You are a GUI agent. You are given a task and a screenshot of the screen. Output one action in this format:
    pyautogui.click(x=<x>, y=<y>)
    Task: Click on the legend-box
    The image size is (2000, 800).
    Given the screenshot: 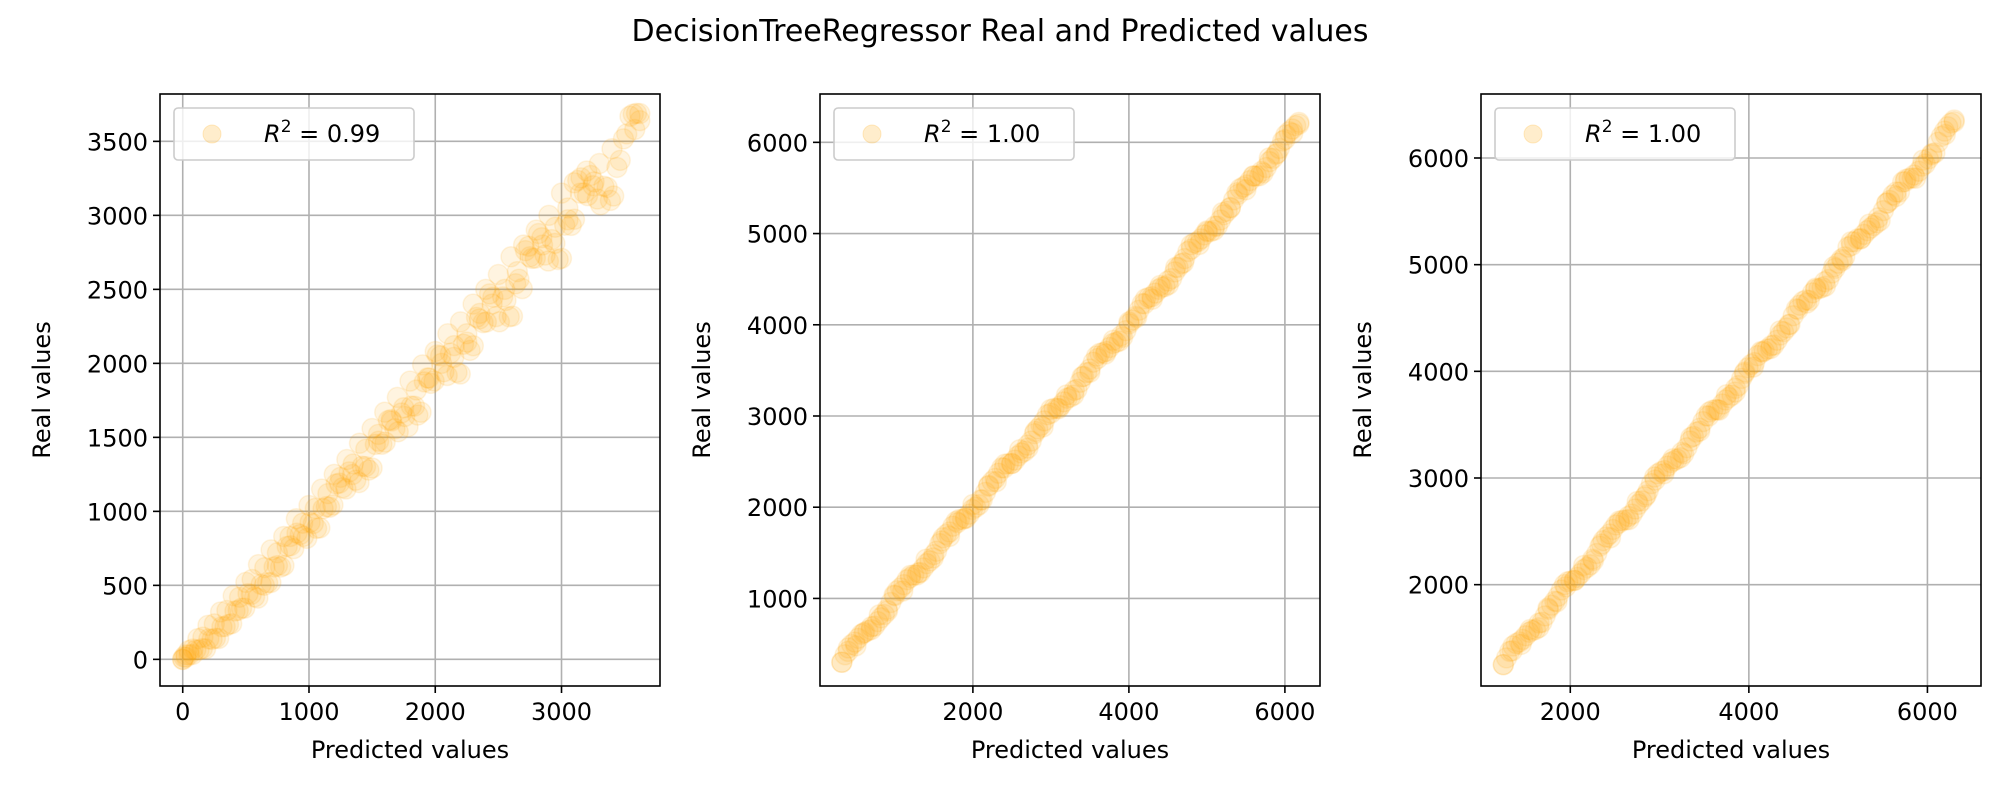 What is the action you would take?
    pyautogui.click(x=1615, y=134)
    